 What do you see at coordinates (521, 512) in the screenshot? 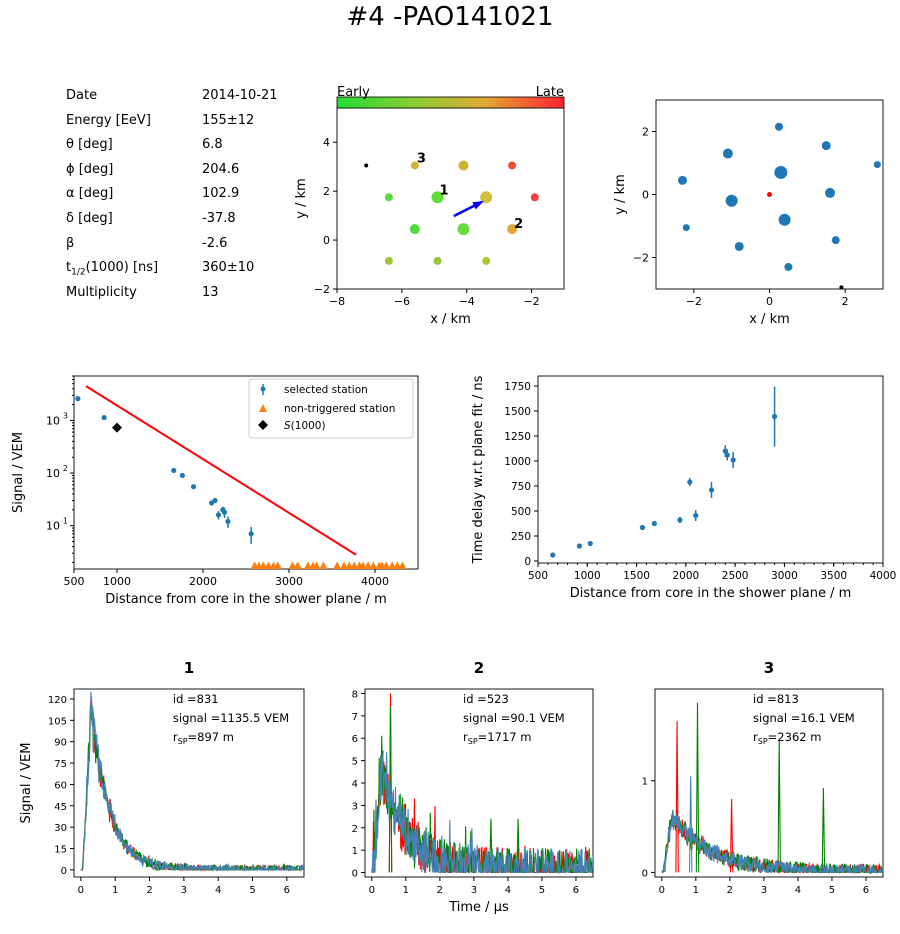
I see `y-tick-label: 500` at bounding box center [521, 512].